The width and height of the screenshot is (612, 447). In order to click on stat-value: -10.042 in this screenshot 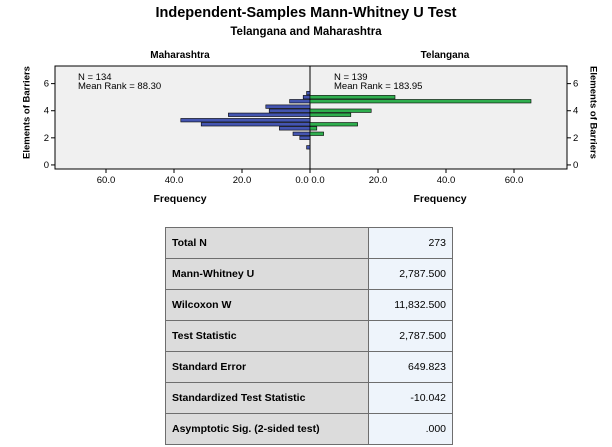, I will do `click(410, 398)`.